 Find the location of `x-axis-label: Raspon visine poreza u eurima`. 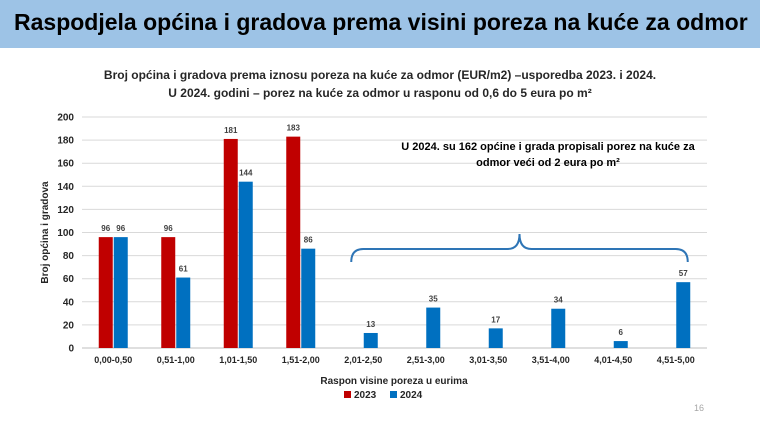

x-axis-label: Raspon visine poreza u eurima is located at coordinates (394, 381).